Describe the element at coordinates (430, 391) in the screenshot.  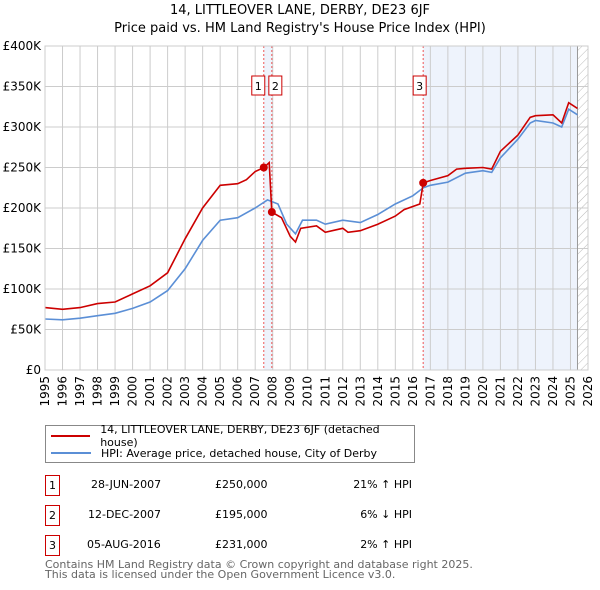
I see `x-tick-label: 2017` at that location.